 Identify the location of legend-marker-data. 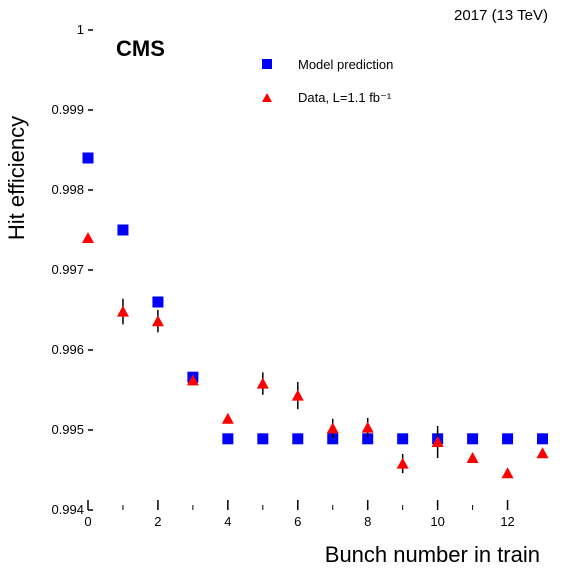
(267, 97).